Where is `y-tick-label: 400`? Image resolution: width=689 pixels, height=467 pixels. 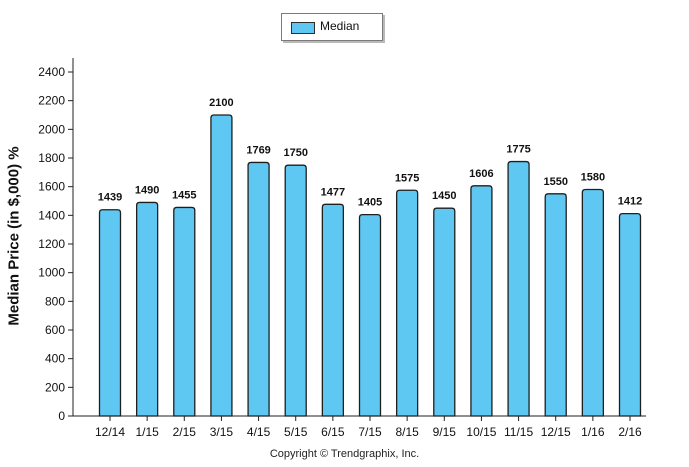 y-tick-label: 400 is located at coordinates (55, 359).